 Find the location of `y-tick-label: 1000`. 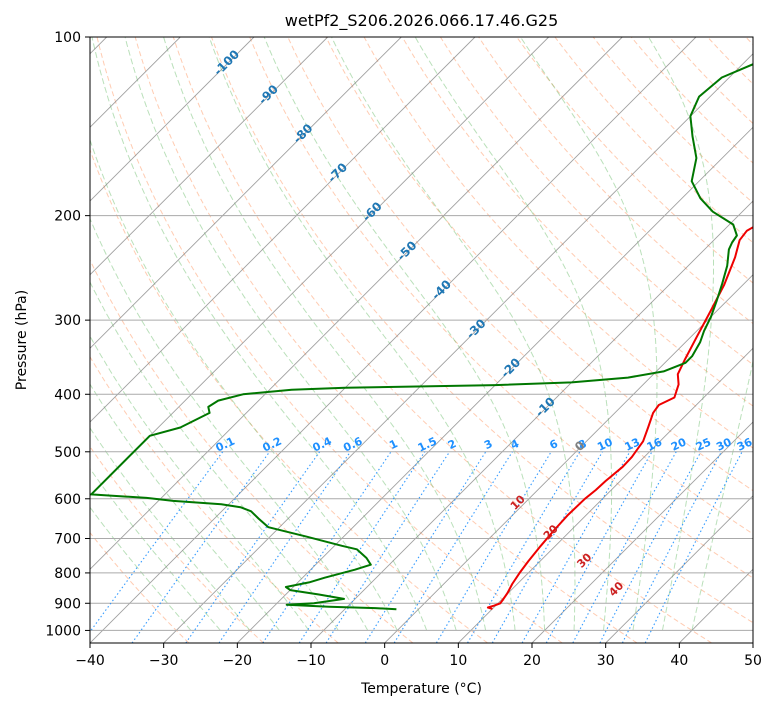

y-tick-label: 1000 is located at coordinates (63, 631).